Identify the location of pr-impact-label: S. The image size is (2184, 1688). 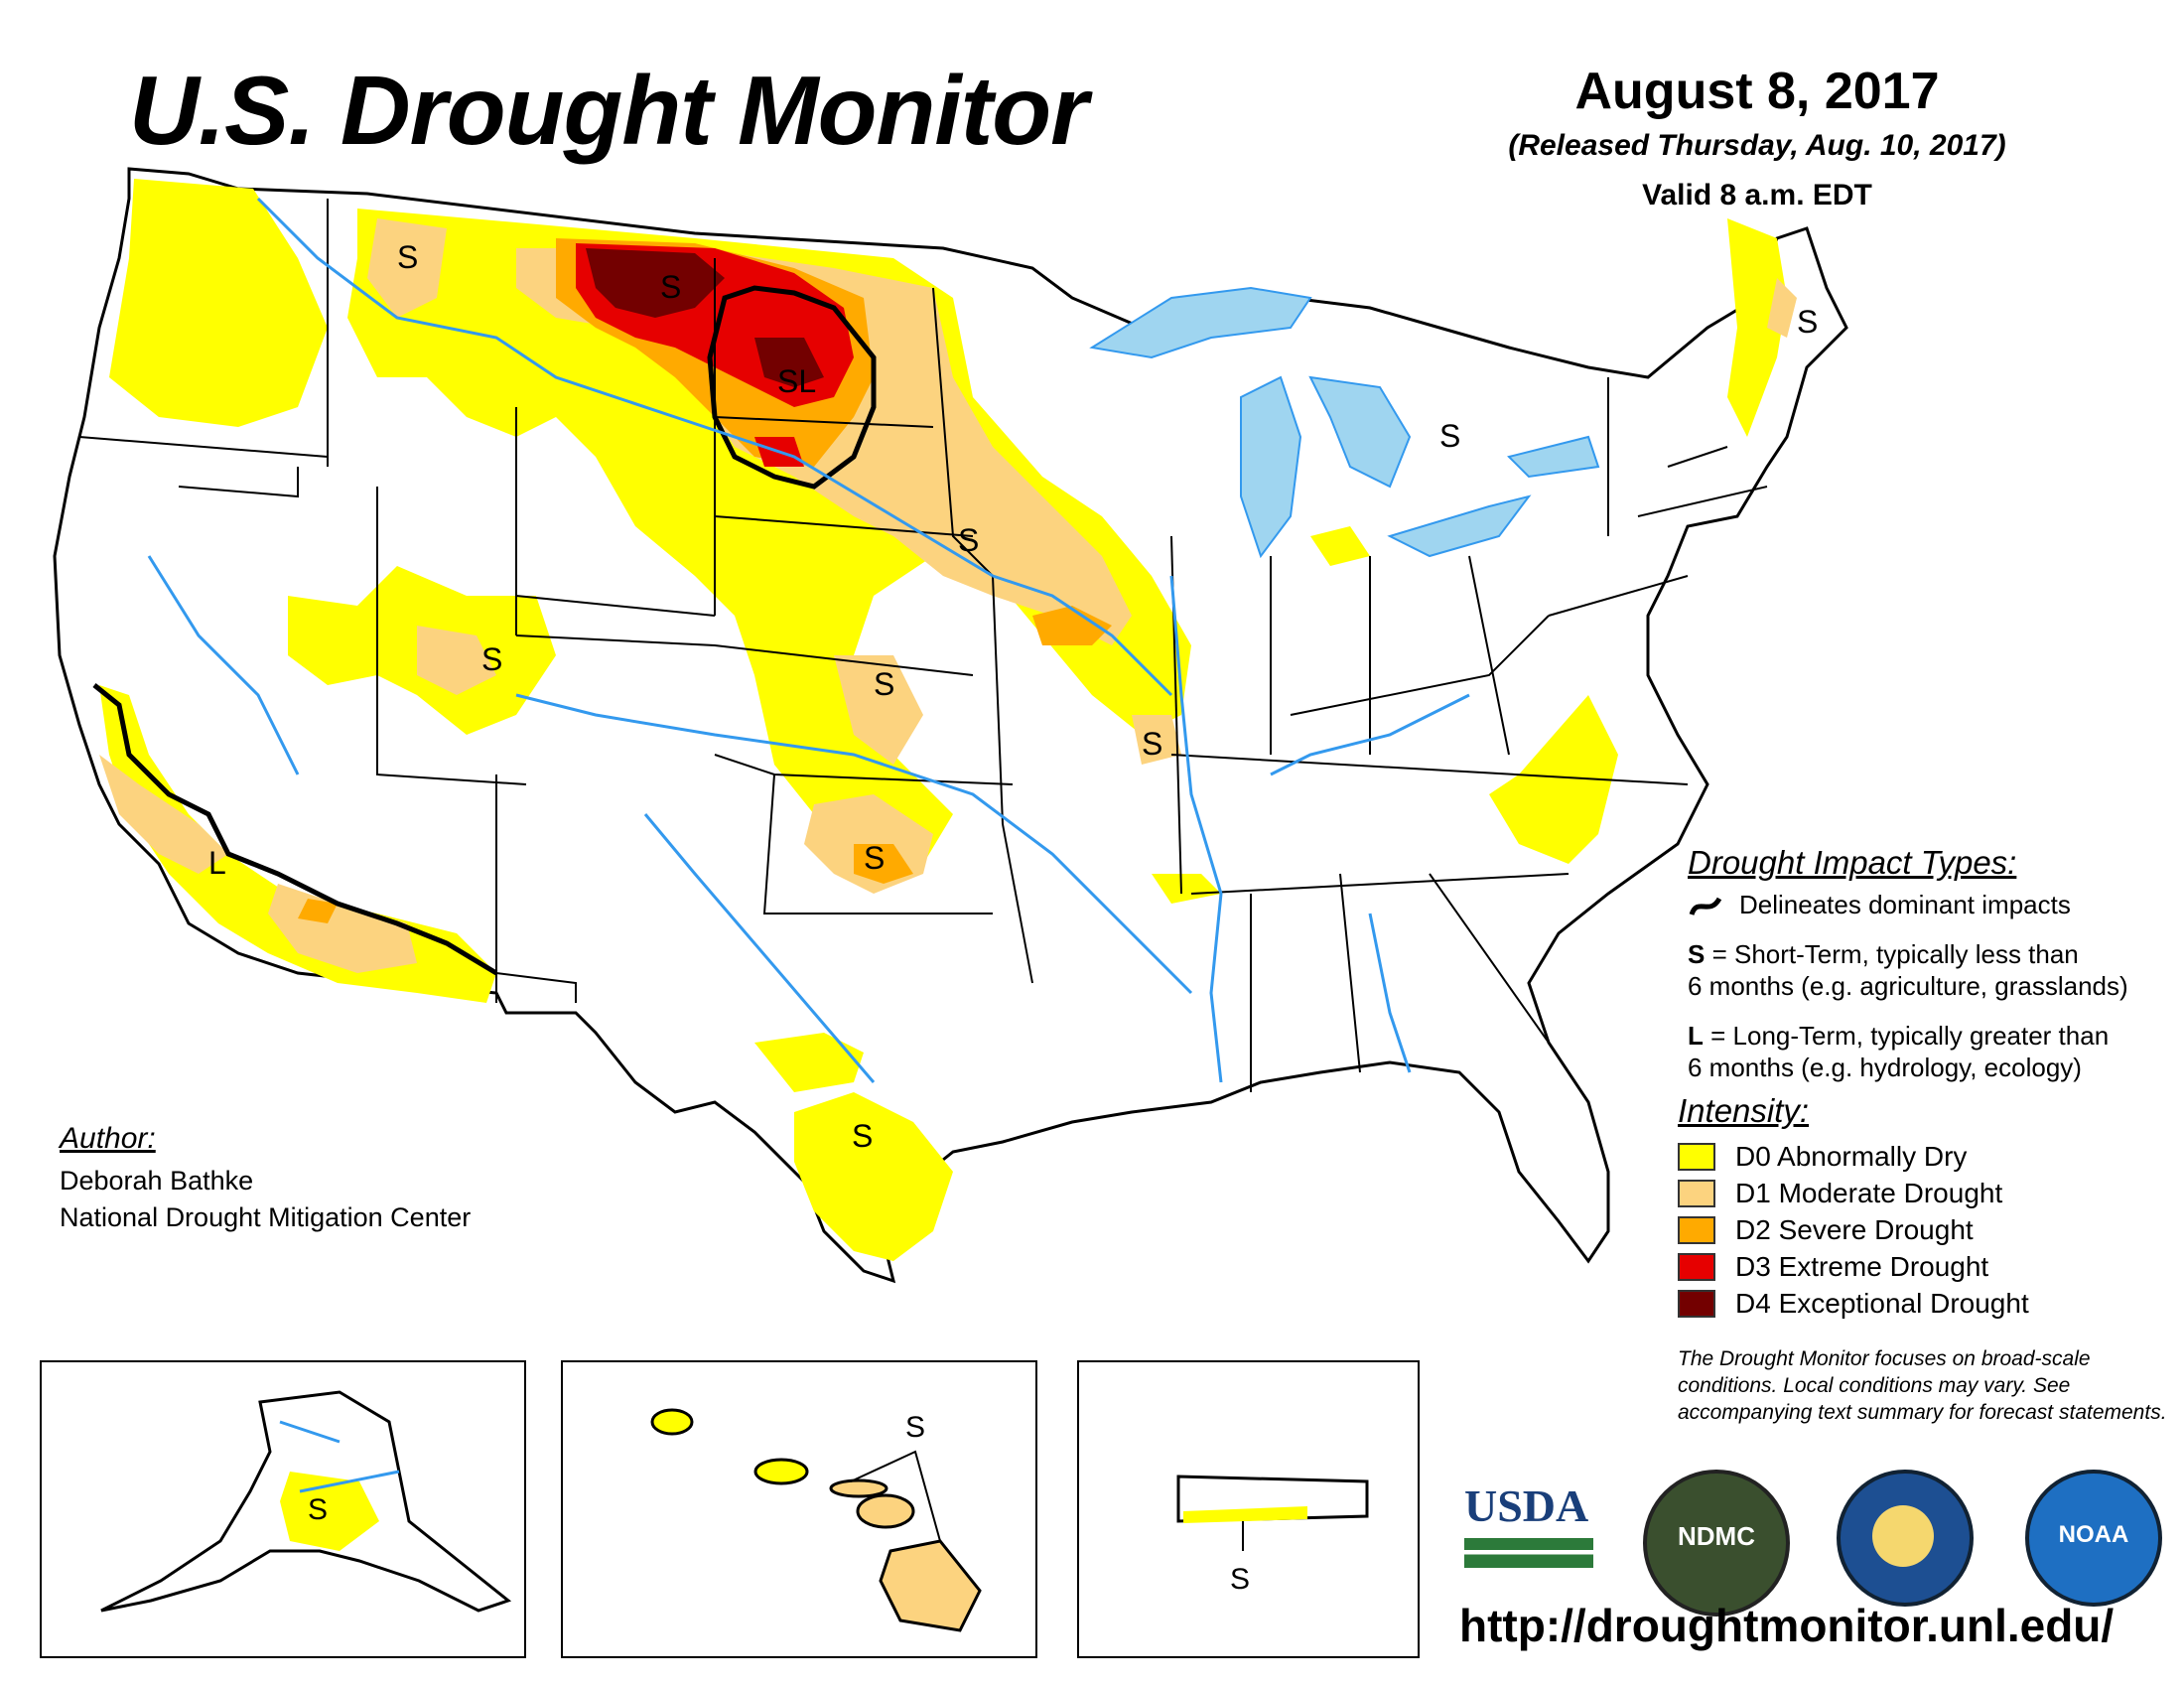
(1240, 1579).